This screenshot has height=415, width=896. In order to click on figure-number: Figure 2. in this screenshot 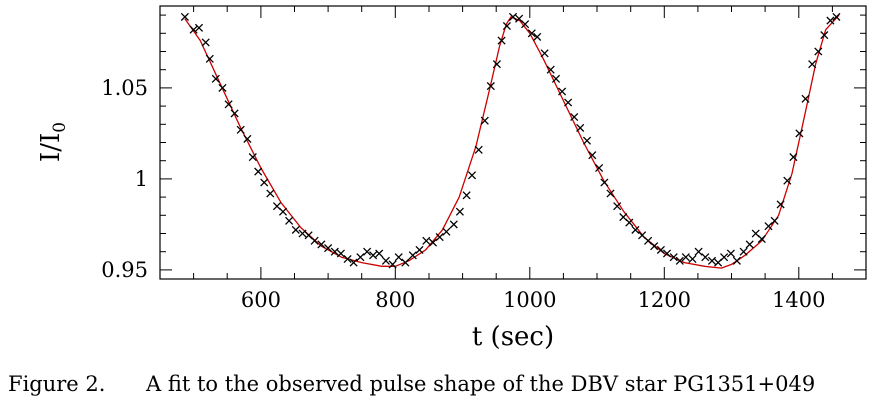, I will do `click(57, 384)`.